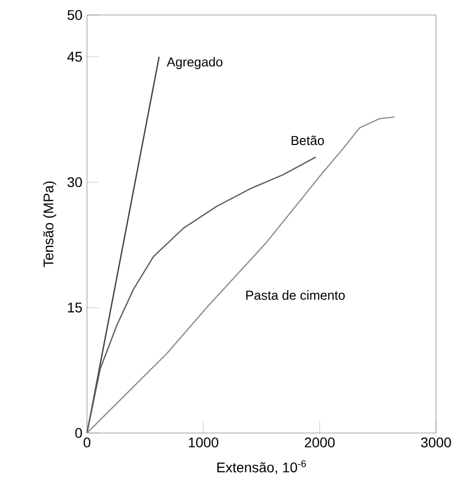 This screenshot has width=461, height=501. I want to click on x-tick-label: 1000, so click(203, 443).